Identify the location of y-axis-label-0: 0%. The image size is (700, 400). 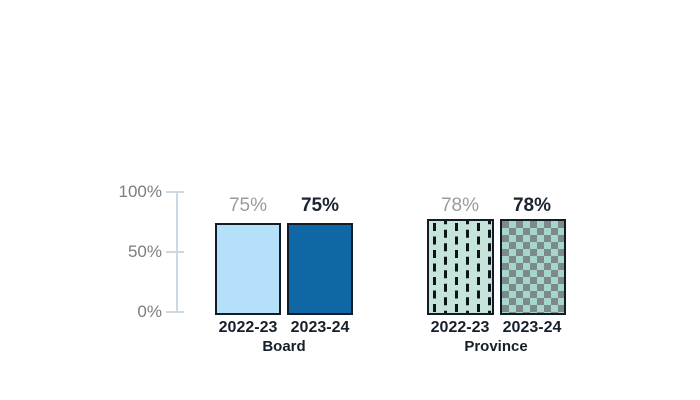
(149, 311).